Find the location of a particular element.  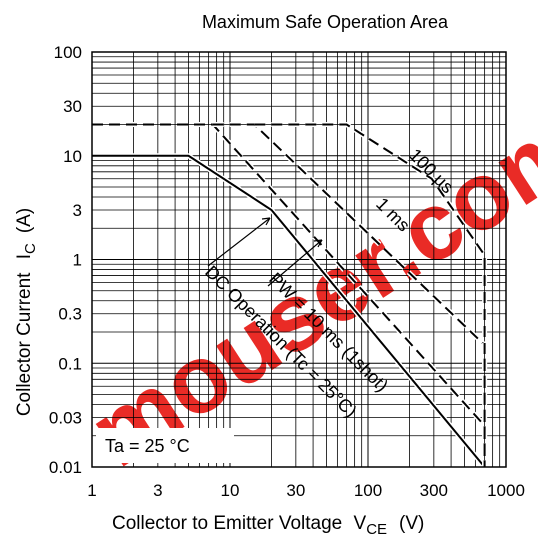

x-axis-label: Collector to Emitter Voltage VCE (V) is located at coordinates (268, 523).